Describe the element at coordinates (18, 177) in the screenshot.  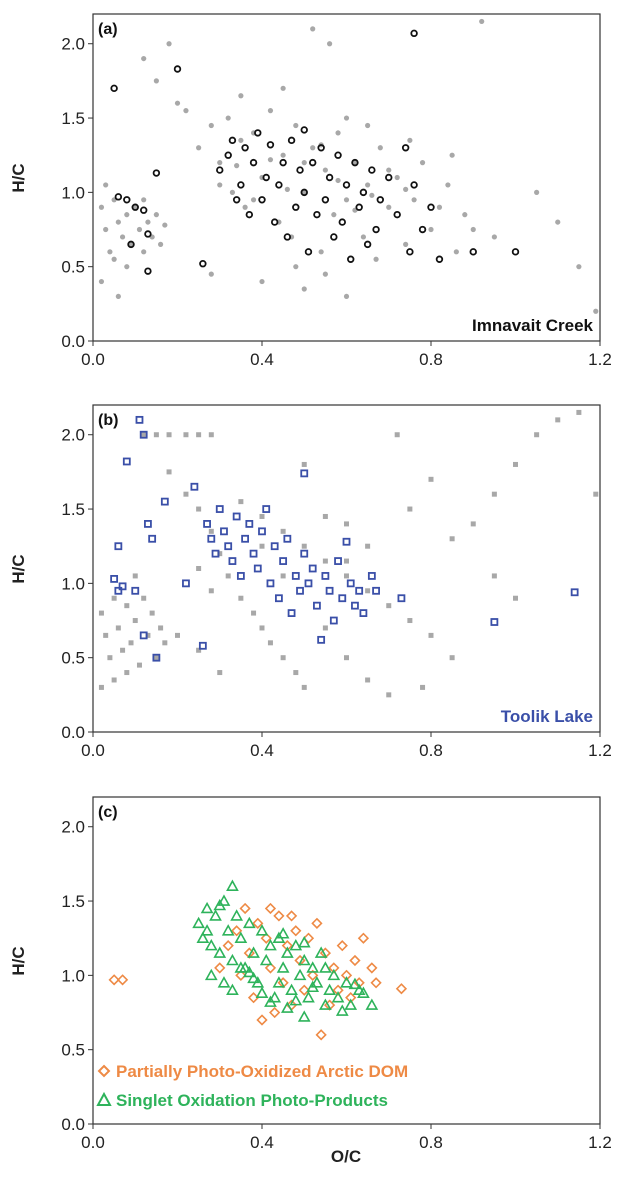
I see `panel-a-ylabel: H/C` at that location.